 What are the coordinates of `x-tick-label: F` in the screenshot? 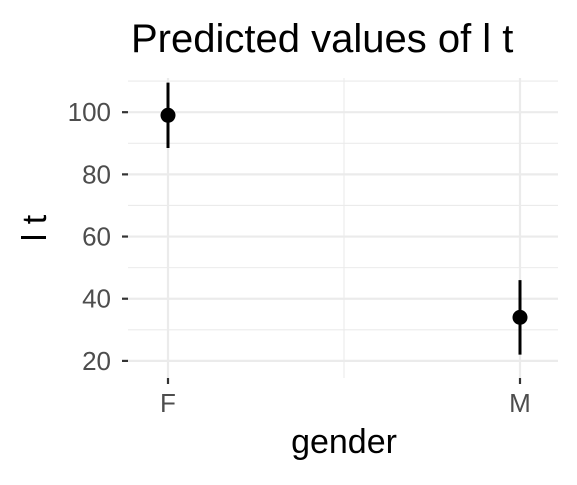 It's located at (168, 403).